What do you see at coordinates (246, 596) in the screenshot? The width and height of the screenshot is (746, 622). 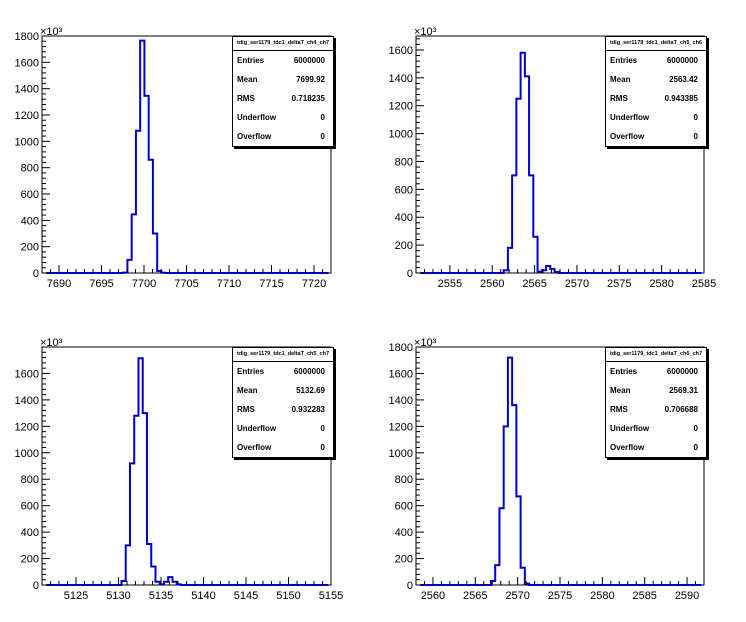 I see `x-tick-label: 5145` at bounding box center [246, 596].